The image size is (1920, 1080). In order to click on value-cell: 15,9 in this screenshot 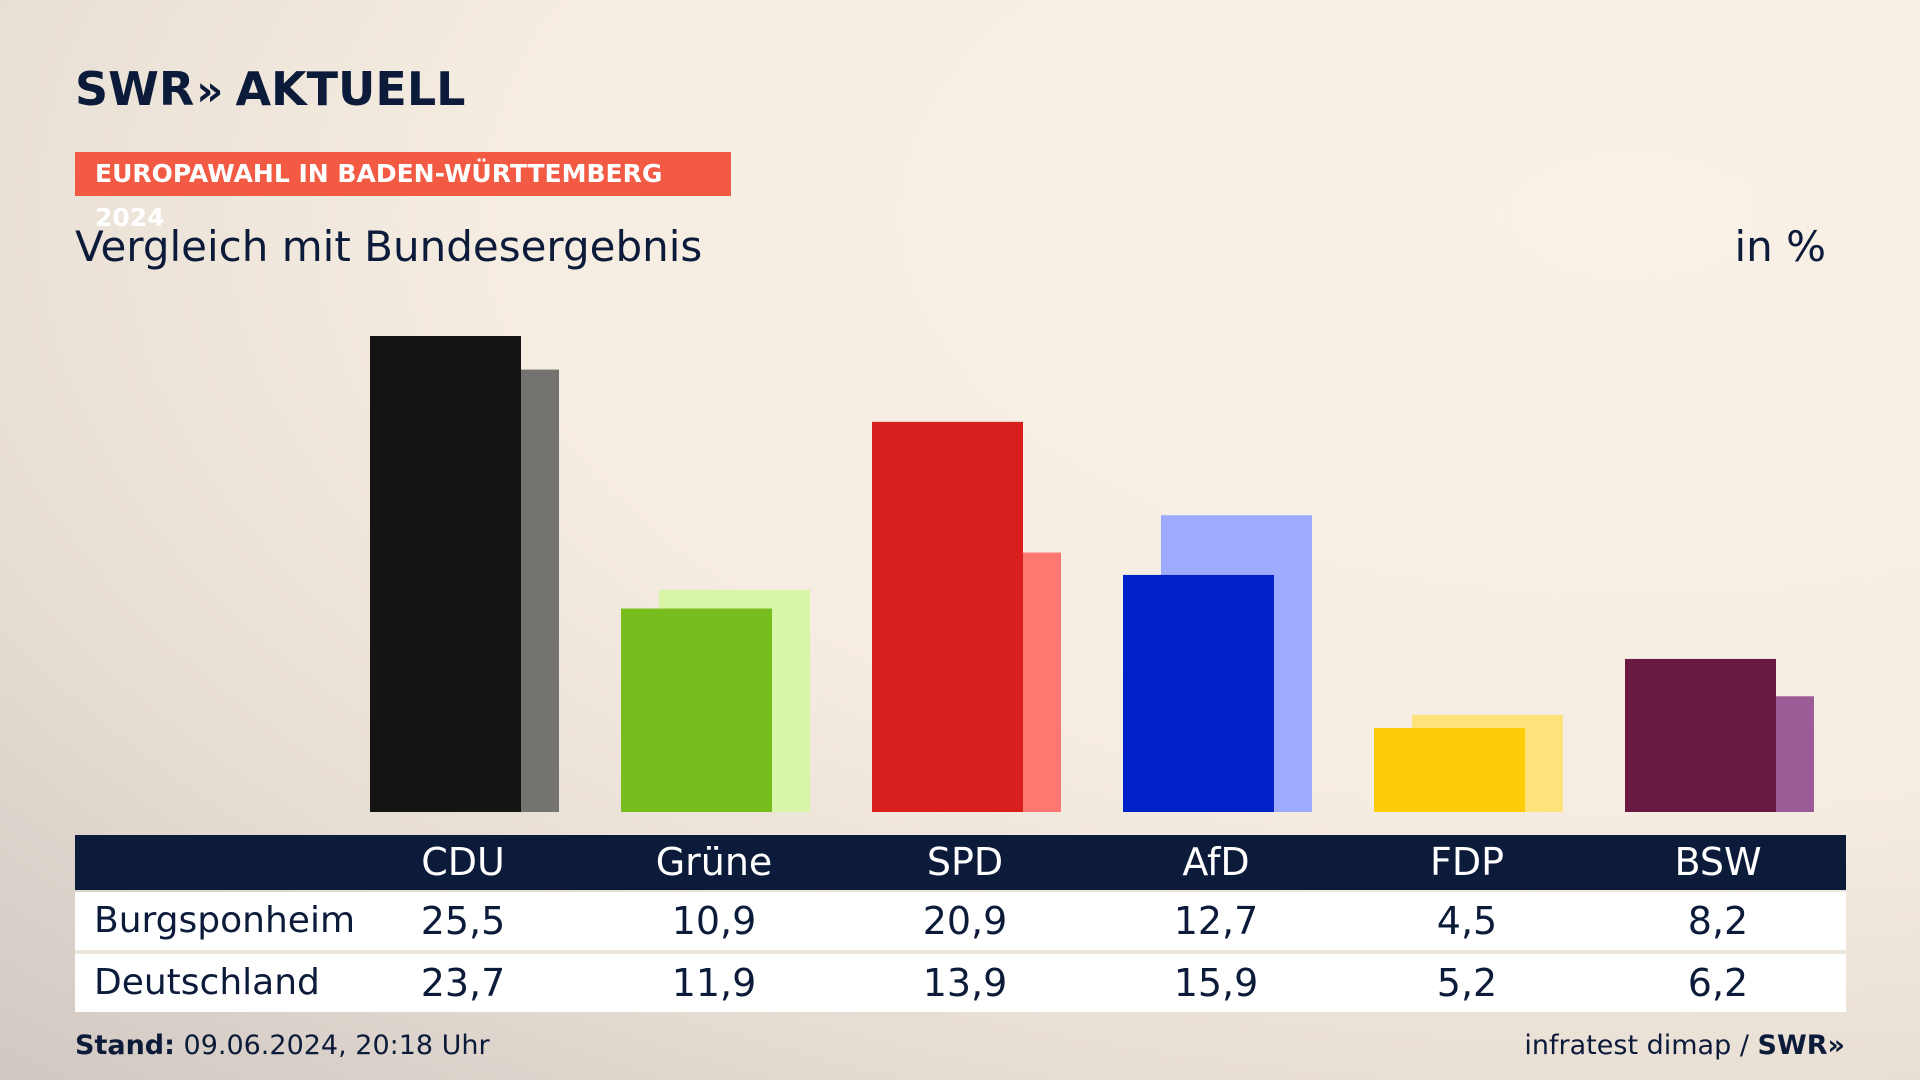, I will do `click(1216, 983)`.